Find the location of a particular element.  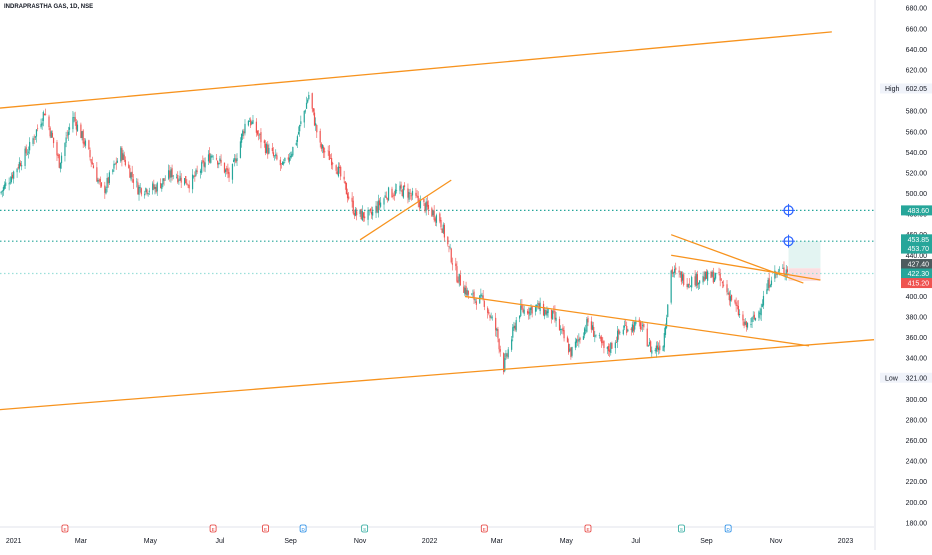

y-tick-label: 200.00 is located at coordinates (917, 503).